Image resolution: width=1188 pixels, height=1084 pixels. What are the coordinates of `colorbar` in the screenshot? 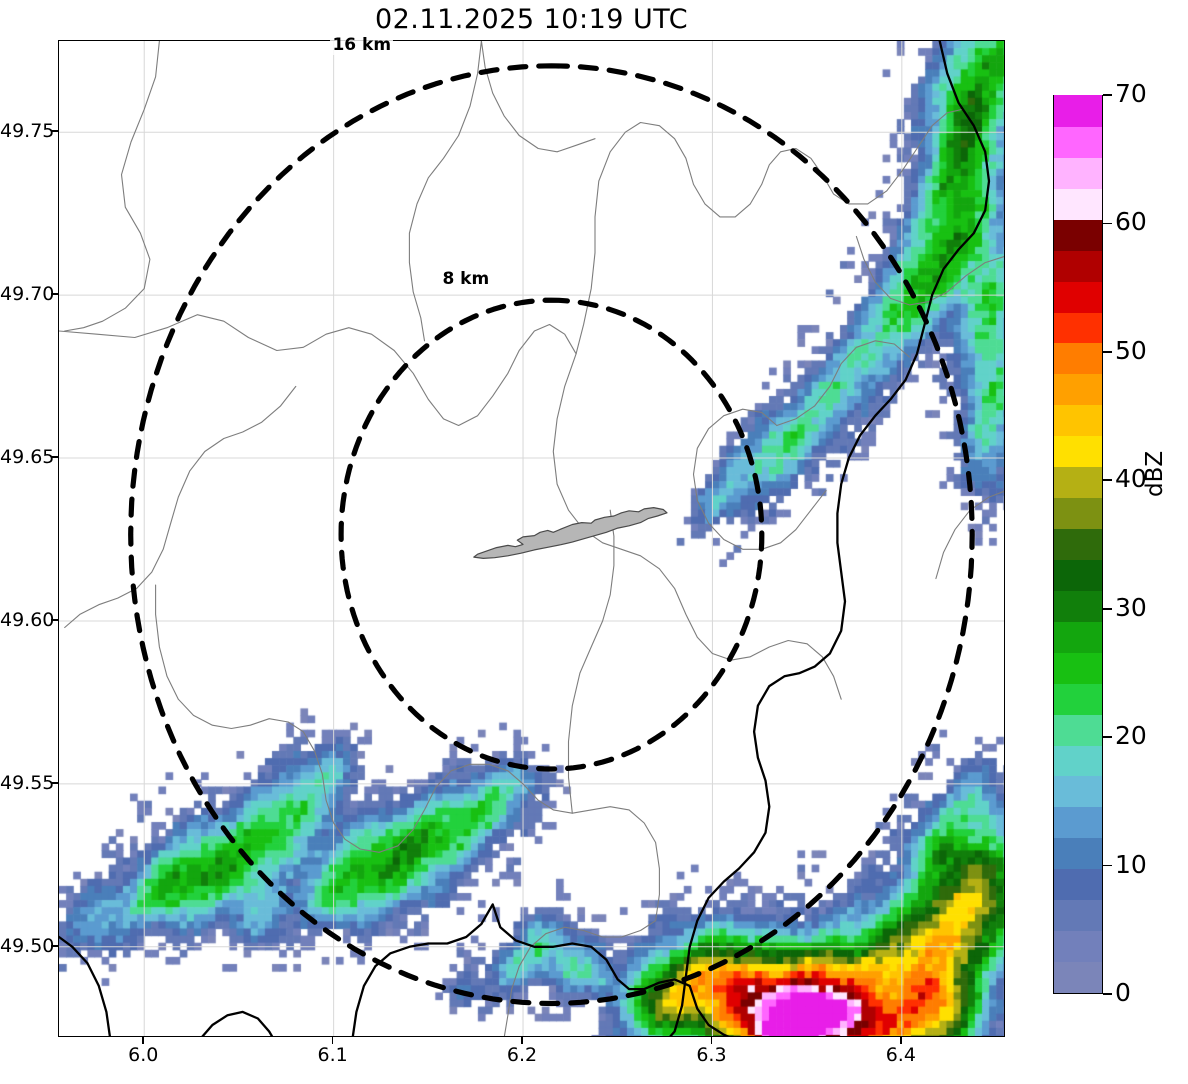 It's located at (1078, 544).